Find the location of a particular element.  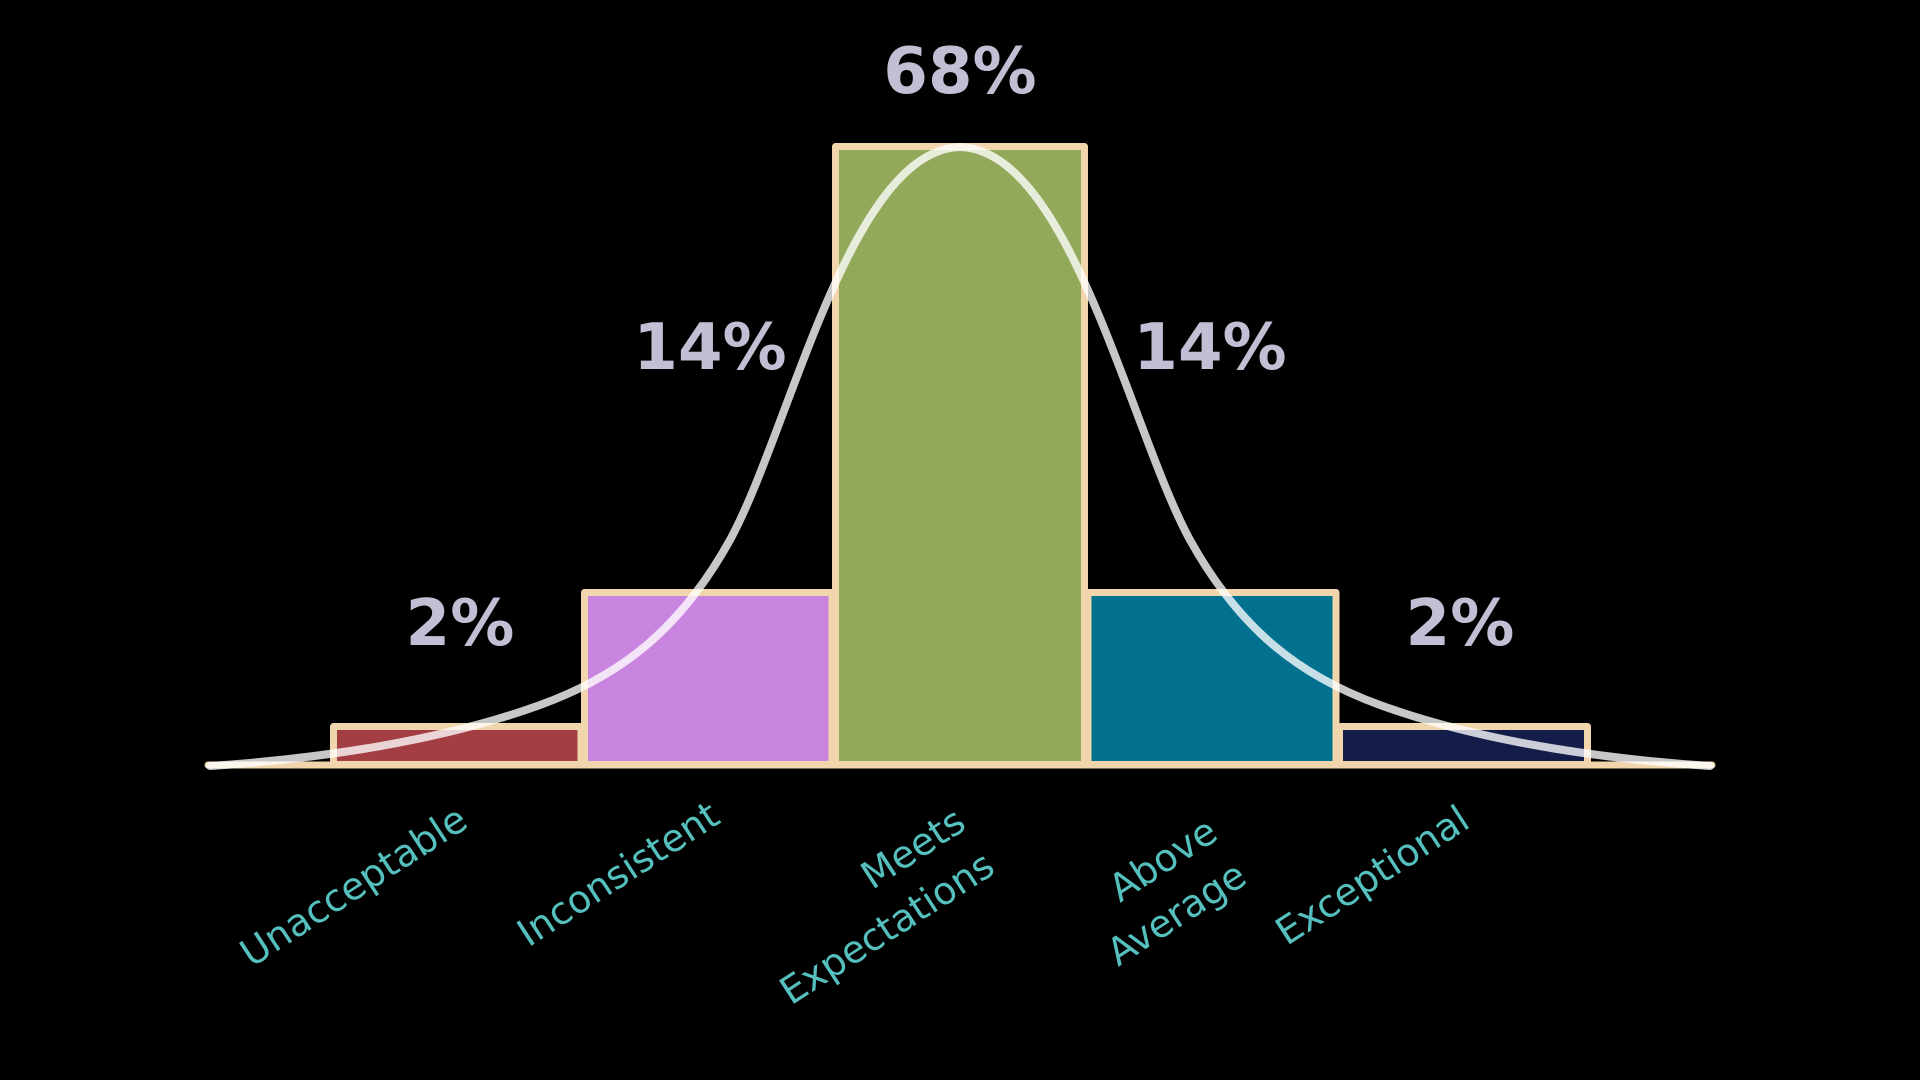

value-label-exceptional: 2% is located at coordinates (1460, 624).